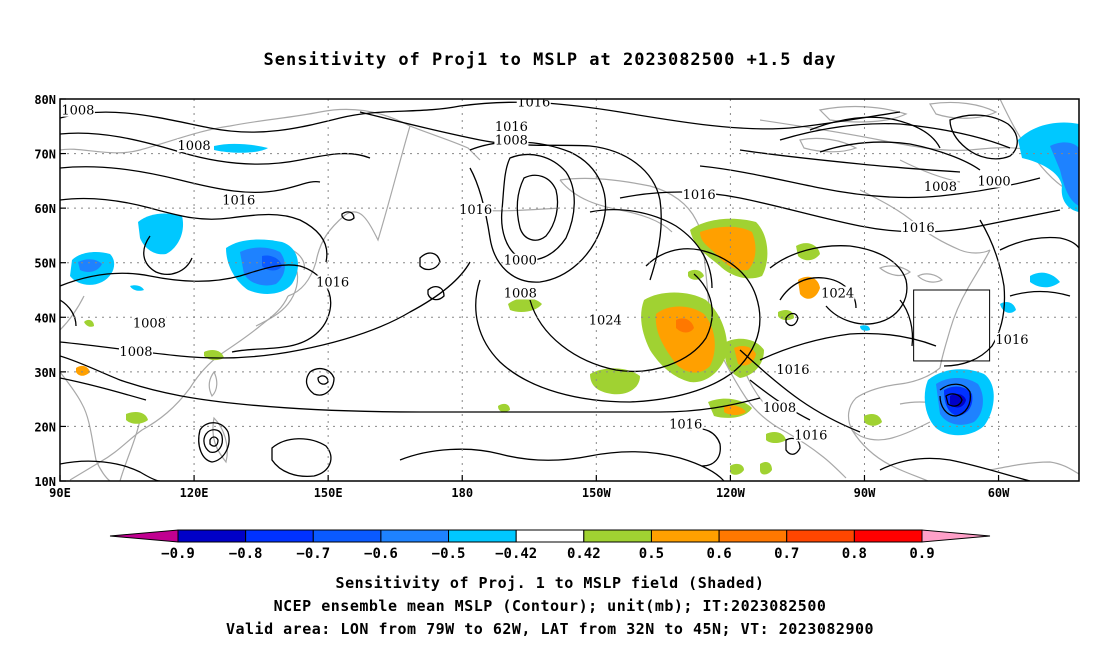 This screenshot has width=1100, height=650. What do you see at coordinates (144, 536) in the screenshot?
I see `colorbar-low-triangle` at bounding box center [144, 536].